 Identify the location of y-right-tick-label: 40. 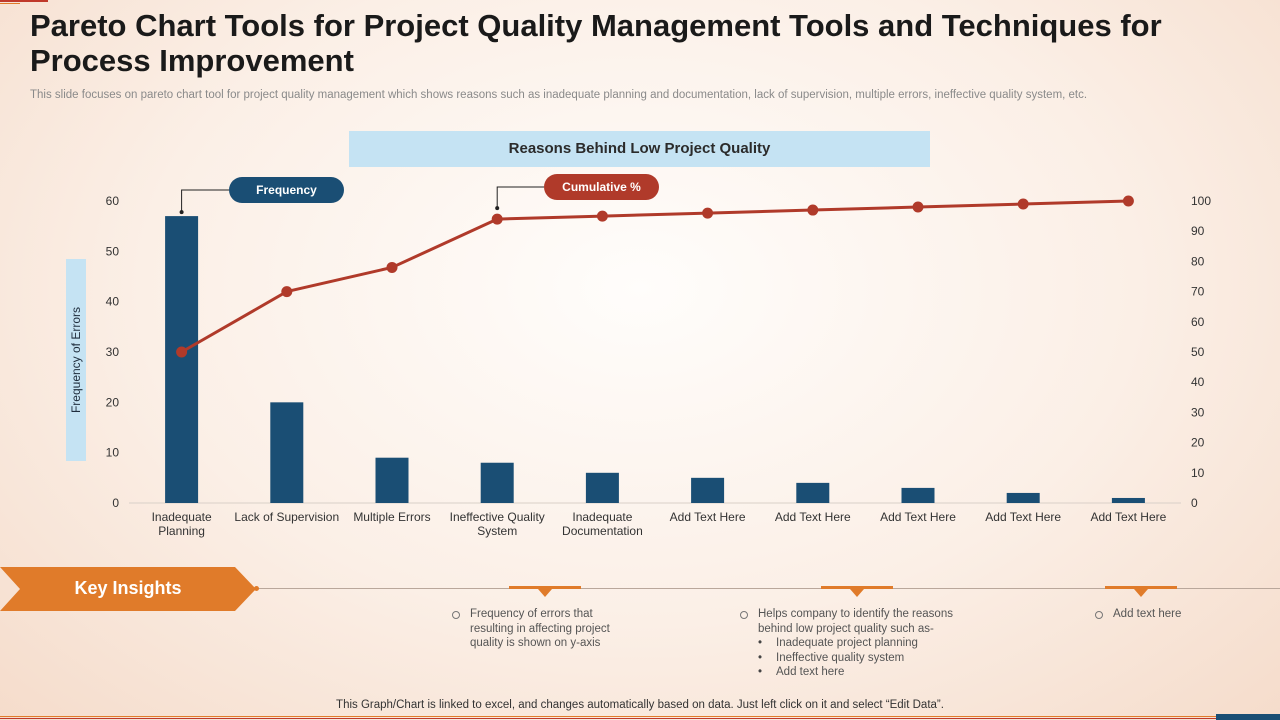
(1198, 382).